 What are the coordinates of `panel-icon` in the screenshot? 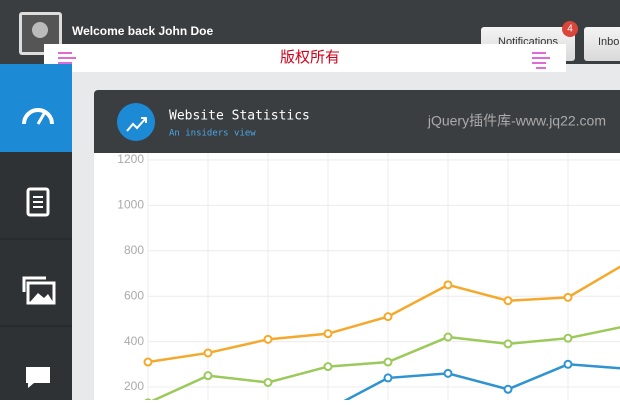 It's located at (136, 122).